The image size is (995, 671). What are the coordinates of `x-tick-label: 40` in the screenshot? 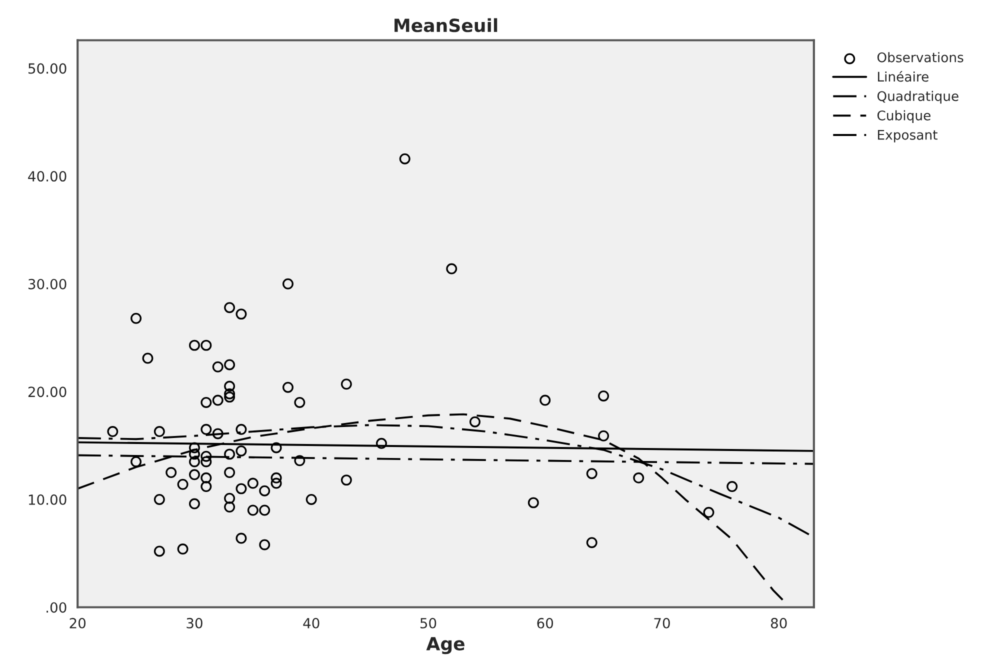 It's located at (311, 623).